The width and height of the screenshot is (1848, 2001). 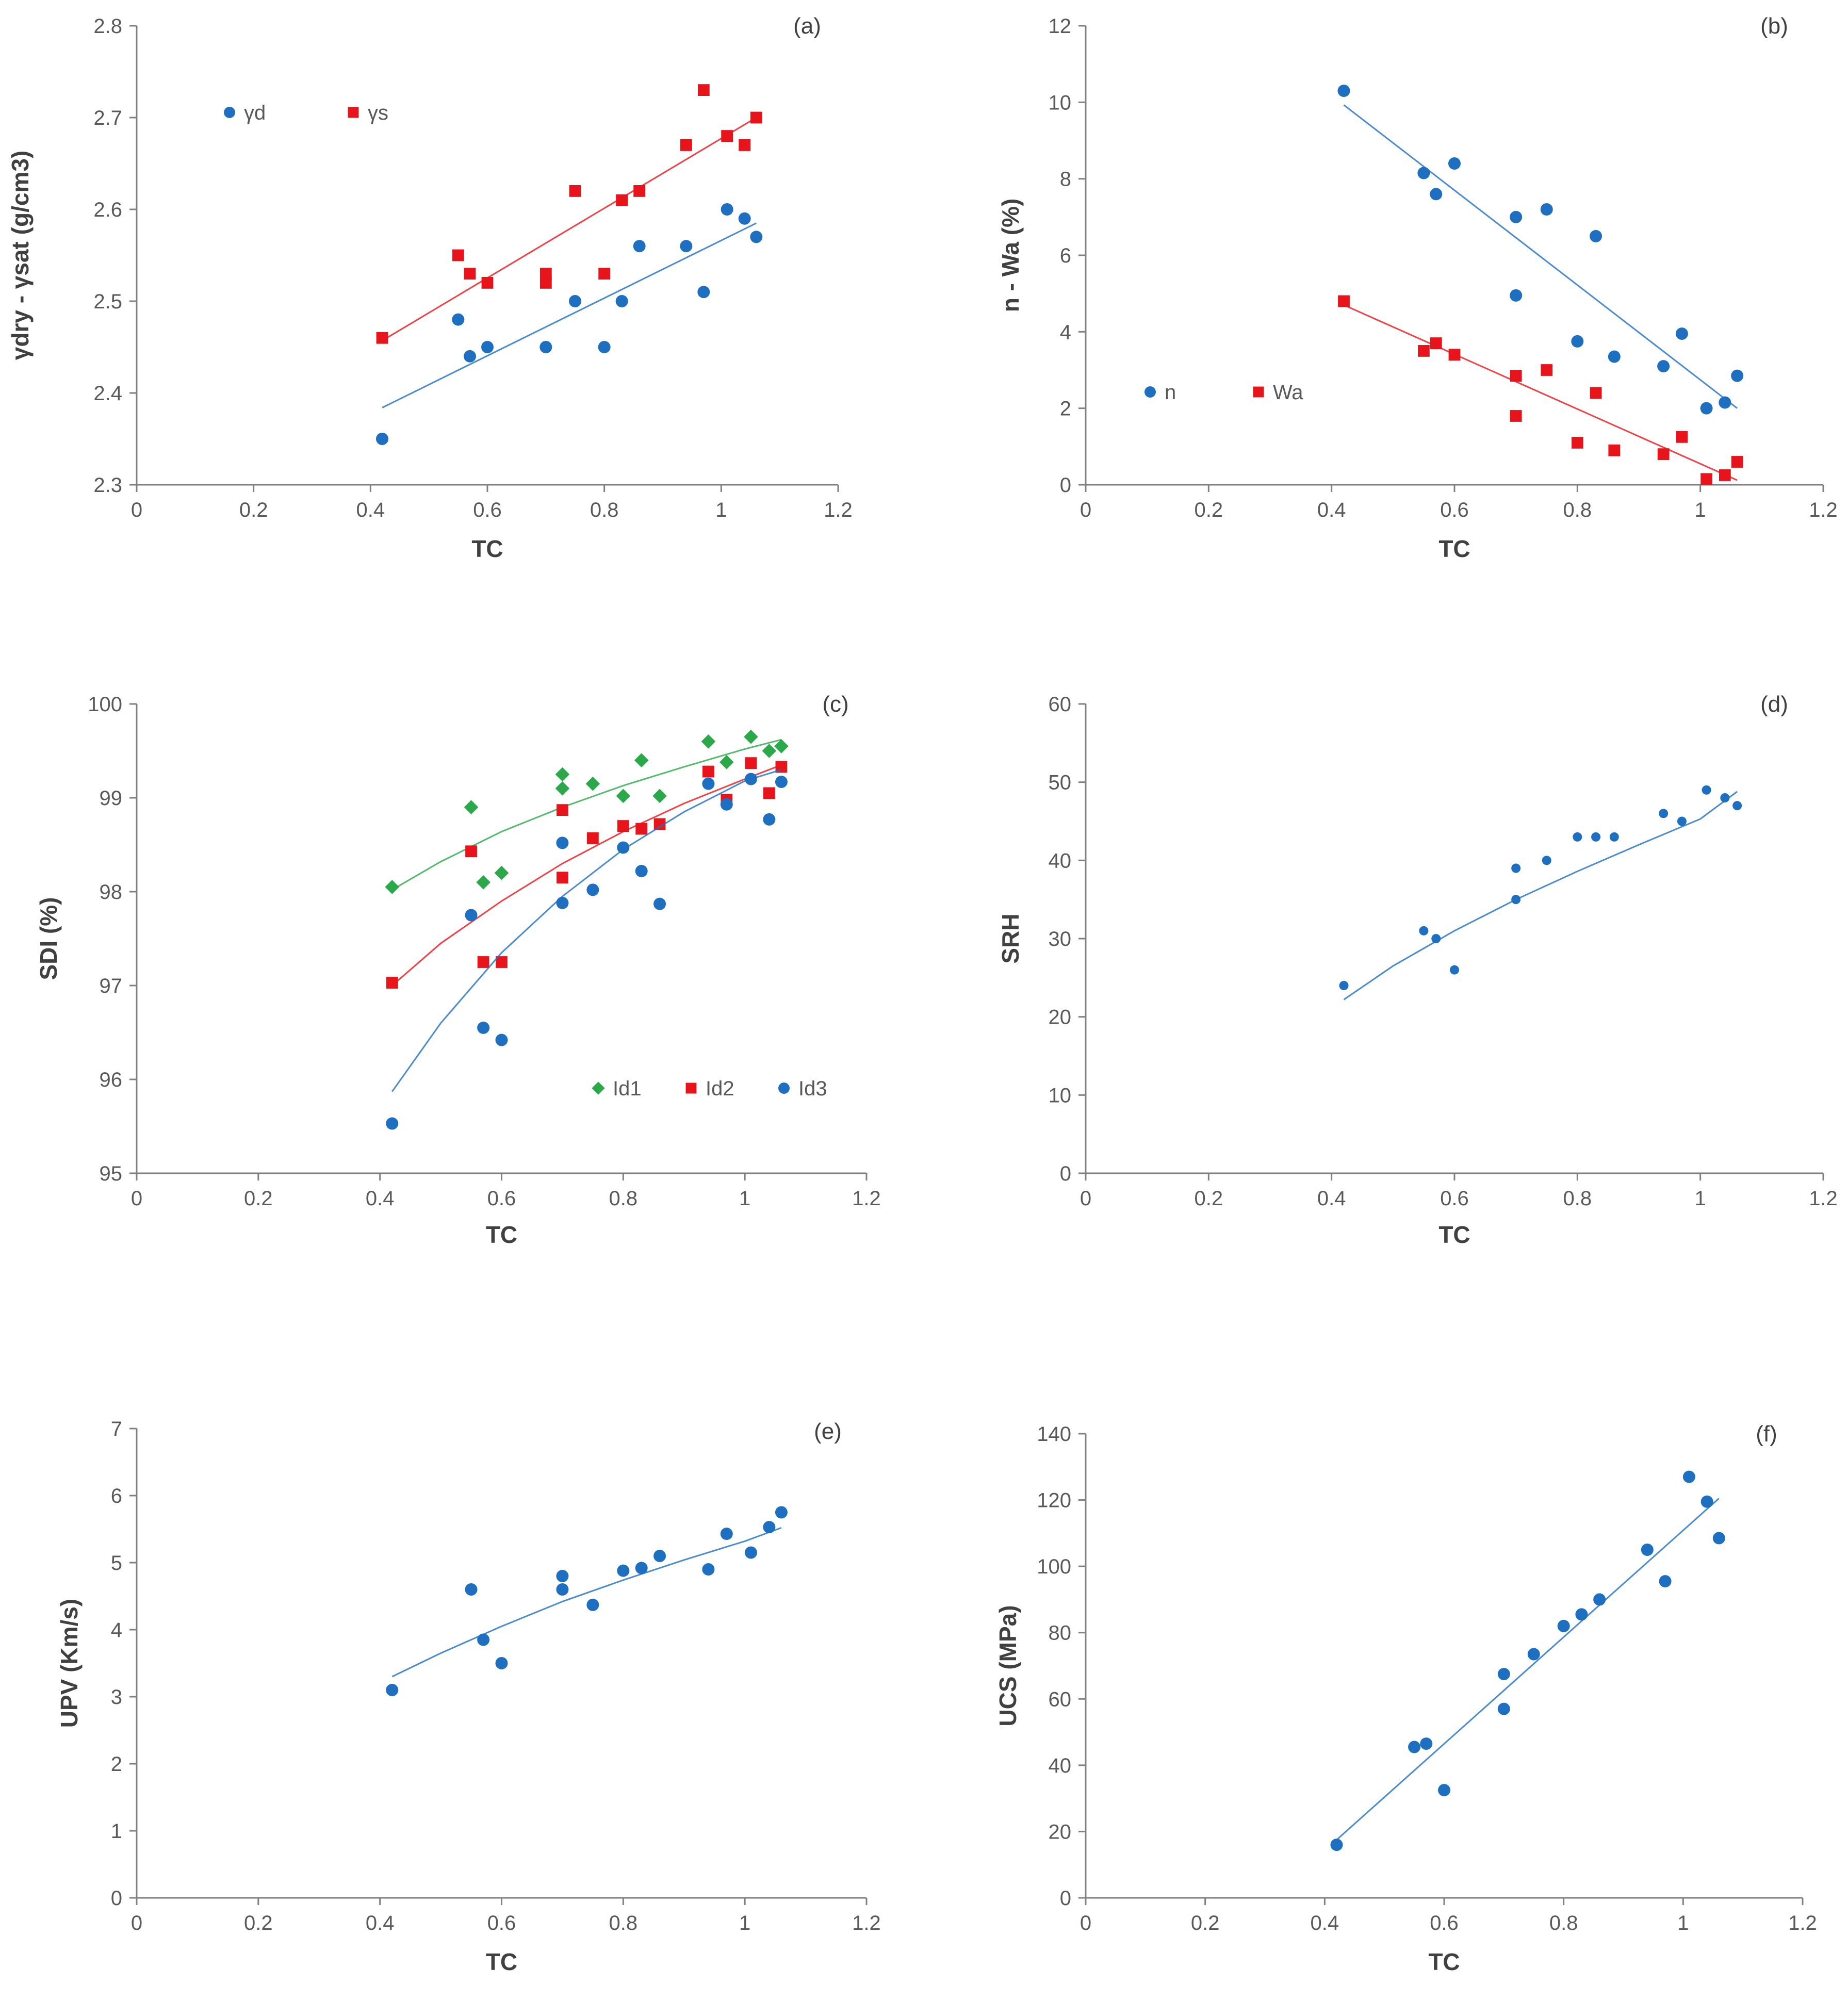 What do you see at coordinates (1054, 1435) in the screenshot?
I see `y-tick-label: 140` at bounding box center [1054, 1435].